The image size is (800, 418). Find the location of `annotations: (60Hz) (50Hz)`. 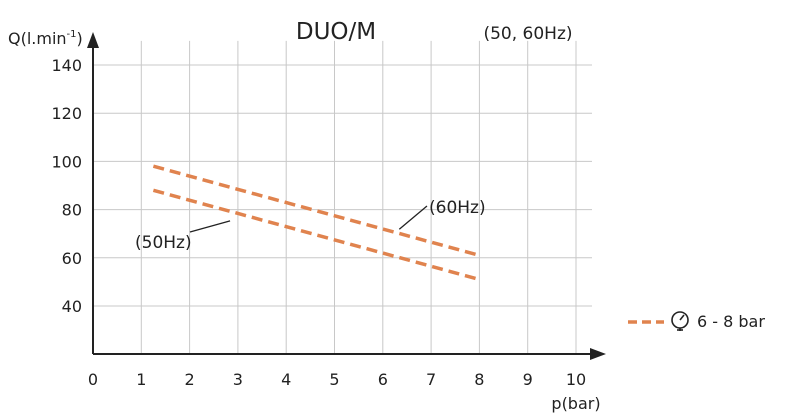

annotations: (60Hz) (50Hz) is located at coordinates (310, 225).